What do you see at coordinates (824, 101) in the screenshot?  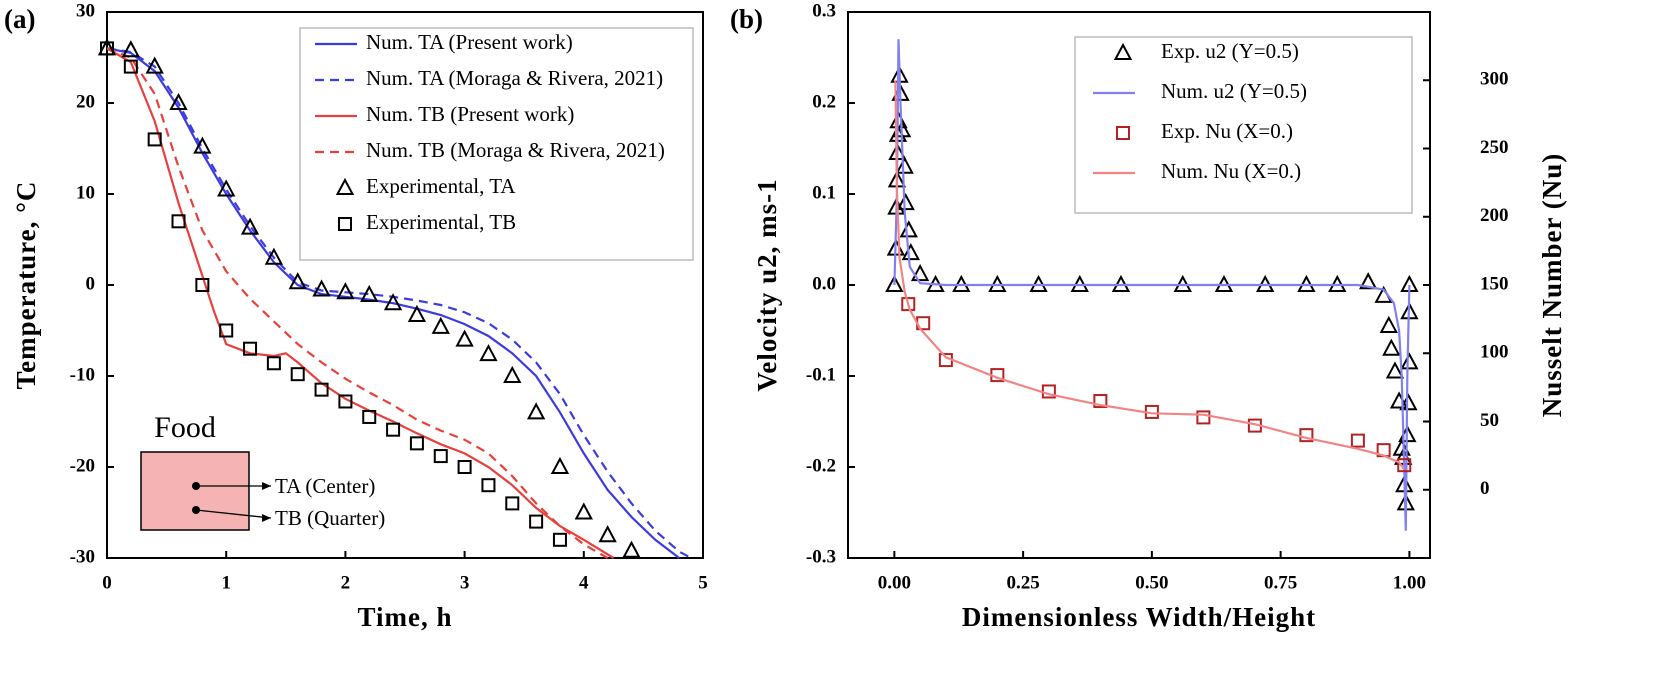 I see `y-tick-label: 0.2` at bounding box center [824, 101].